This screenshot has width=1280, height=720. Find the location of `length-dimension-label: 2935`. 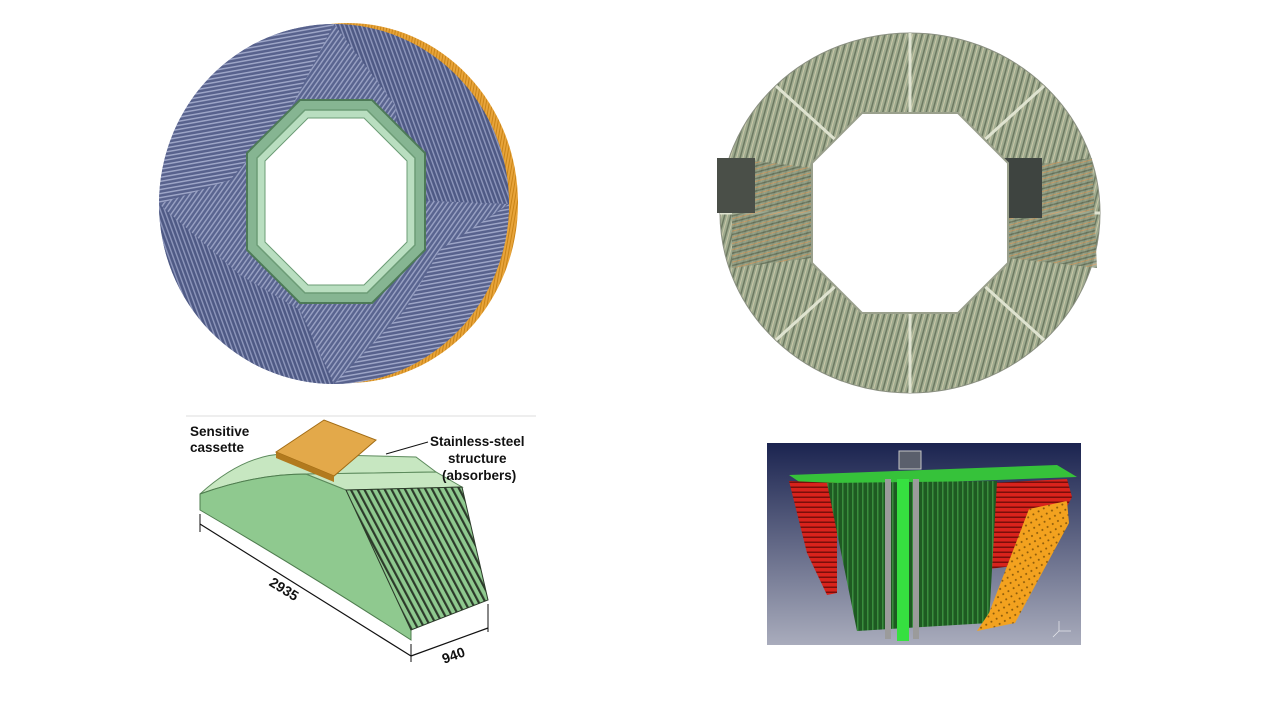

length-dimension-label: 2935 is located at coordinates (284, 589).